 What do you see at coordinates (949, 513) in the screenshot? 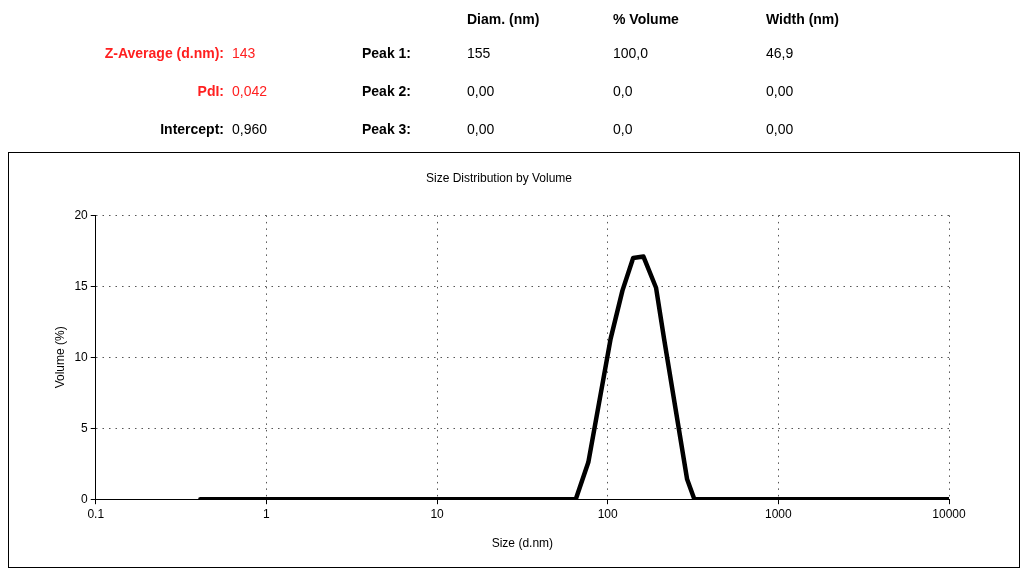
I see `x-tick-label: 10000` at bounding box center [949, 513].